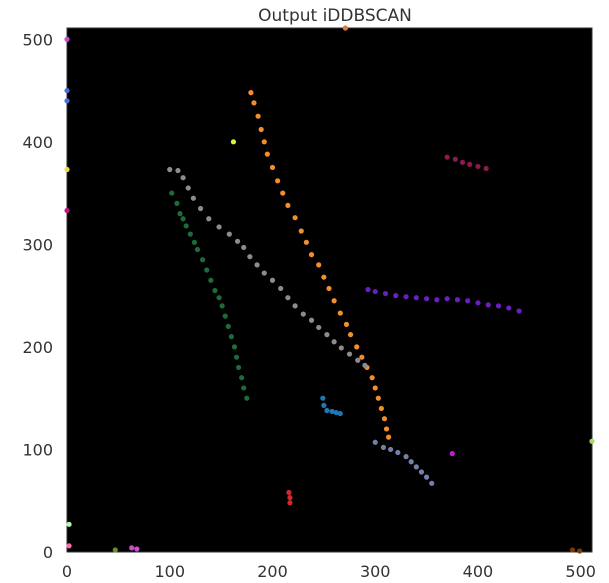  I want to click on y-tick-labels: 0 100 200 300 400 500, so click(37, 296).